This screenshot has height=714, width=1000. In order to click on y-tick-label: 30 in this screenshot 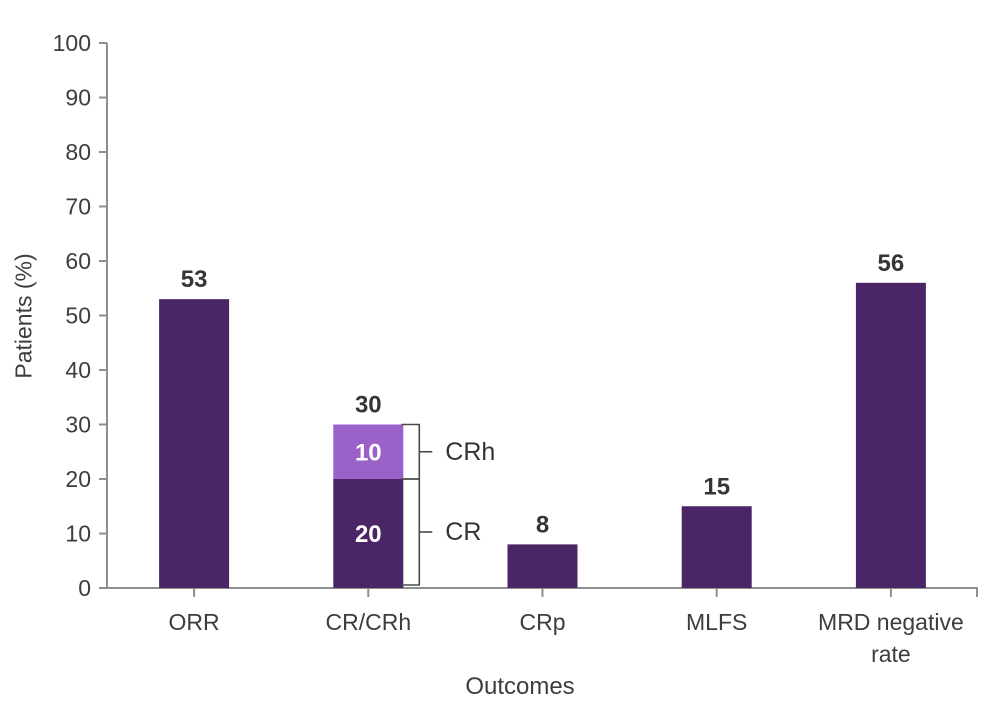, I will do `click(78, 425)`.